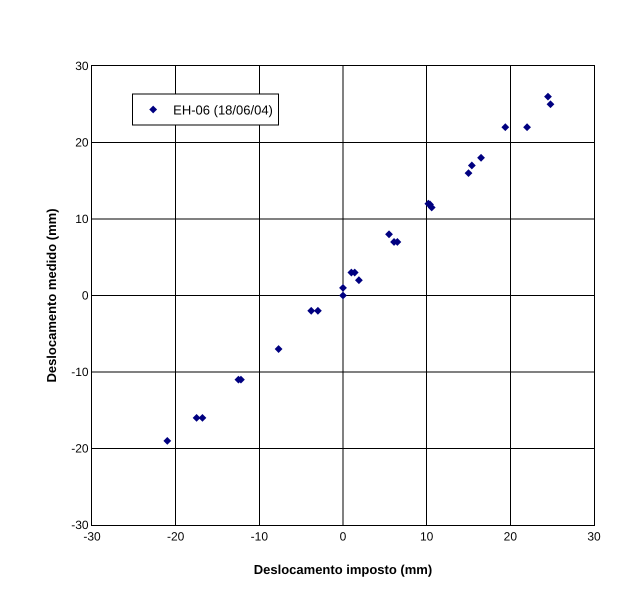 This screenshot has width=634, height=610. Describe the element at coordinates (223, 110) in the screenshot. I see `legend-label: EH-06 (18/06/04)` at that location.